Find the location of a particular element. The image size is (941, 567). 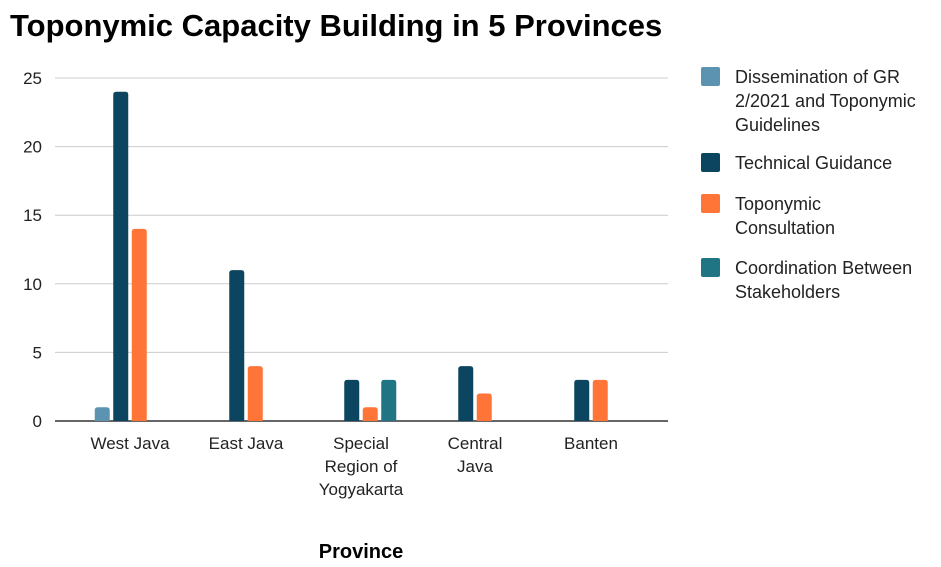

x-tick-label: Banten is located at coordinates (591, 443).